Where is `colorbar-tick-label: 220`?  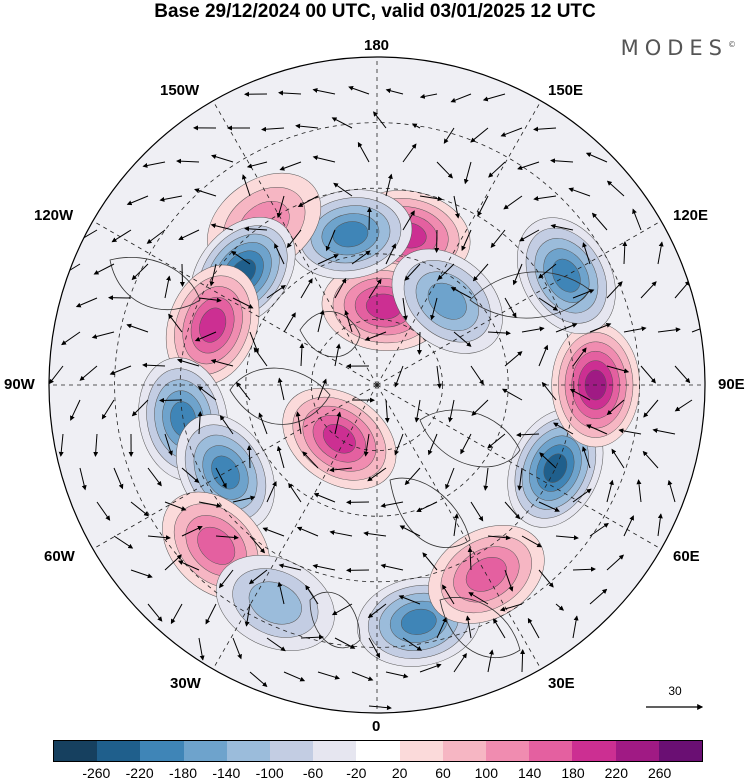 colorbar-tick-label: 220 is located at coordinates (616, 773).